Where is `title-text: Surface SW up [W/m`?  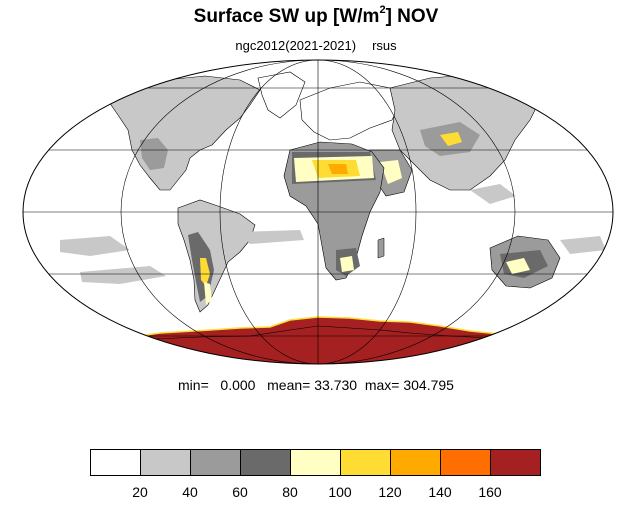 title-text: Surface SW up [W/m is located at coordinates (286, 16).